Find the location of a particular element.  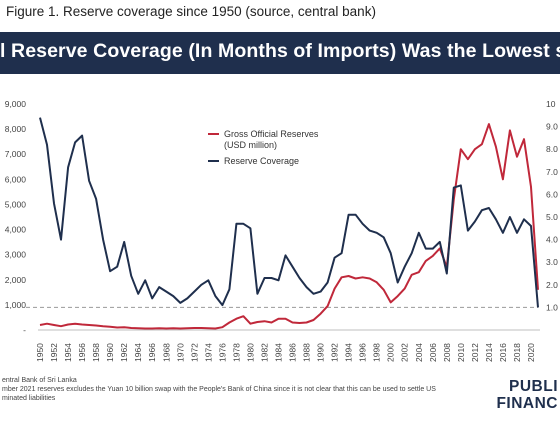

x-axis-tick-label: 1968 is located at coordinates (166, 352).